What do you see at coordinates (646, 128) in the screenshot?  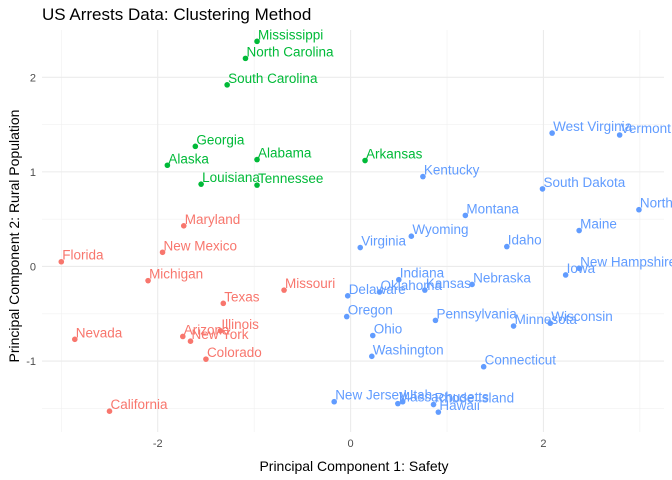 I see `point-label: Vermont` at bounding box center [646, 128].